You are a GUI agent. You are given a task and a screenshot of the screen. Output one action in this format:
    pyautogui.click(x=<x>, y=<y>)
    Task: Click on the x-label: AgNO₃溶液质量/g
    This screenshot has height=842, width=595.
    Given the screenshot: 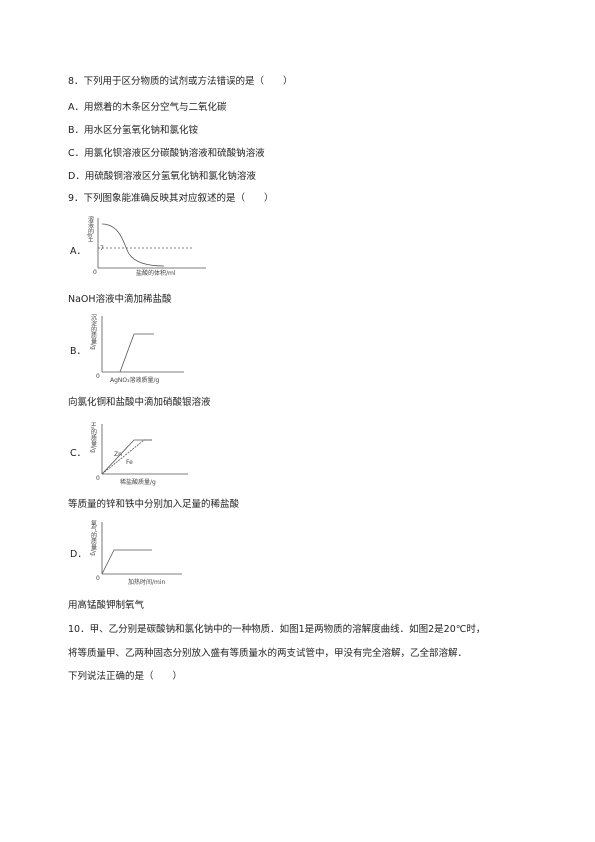 What is the action you would take?
    pyautogui.click(x=135, y=380)
    